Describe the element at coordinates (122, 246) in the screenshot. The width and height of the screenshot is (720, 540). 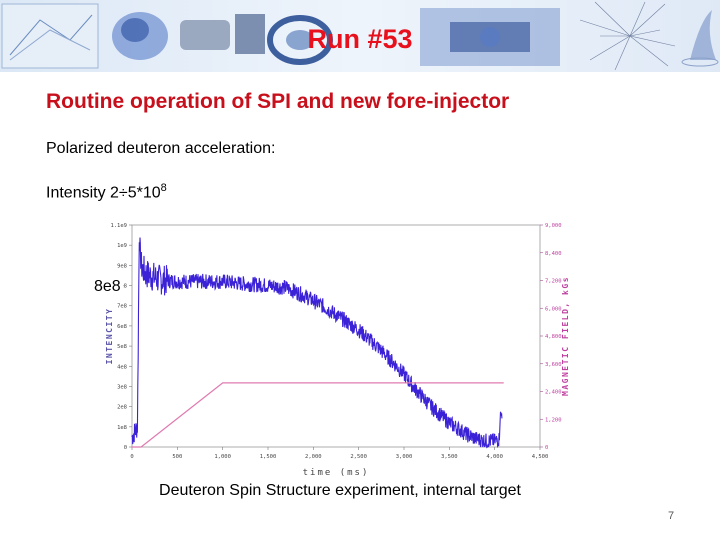
I see `y-tick-label: 1e9` at that location.